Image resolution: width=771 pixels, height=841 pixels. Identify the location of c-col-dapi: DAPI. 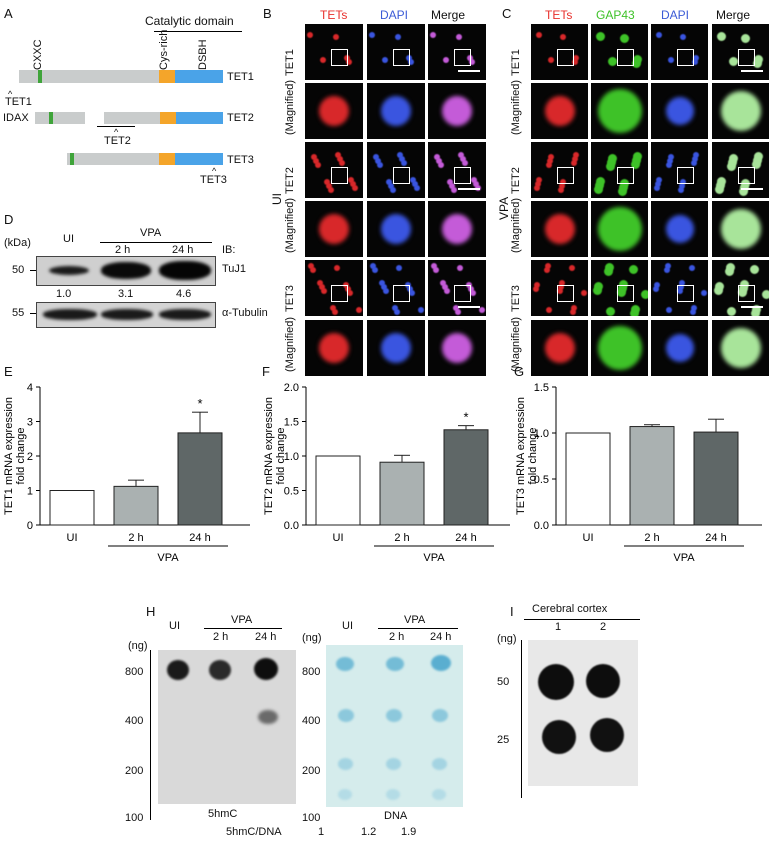
(675, 15).